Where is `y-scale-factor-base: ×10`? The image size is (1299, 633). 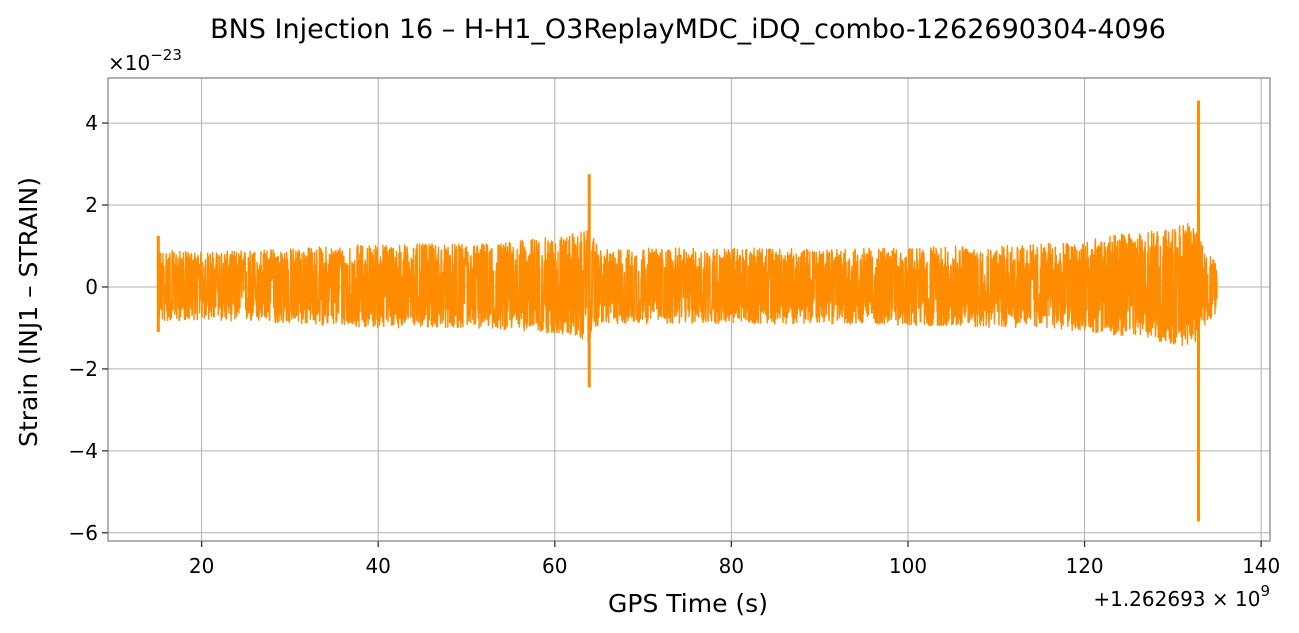
y-scale-factor-base: ×10 is located at coordinates (129, 63).